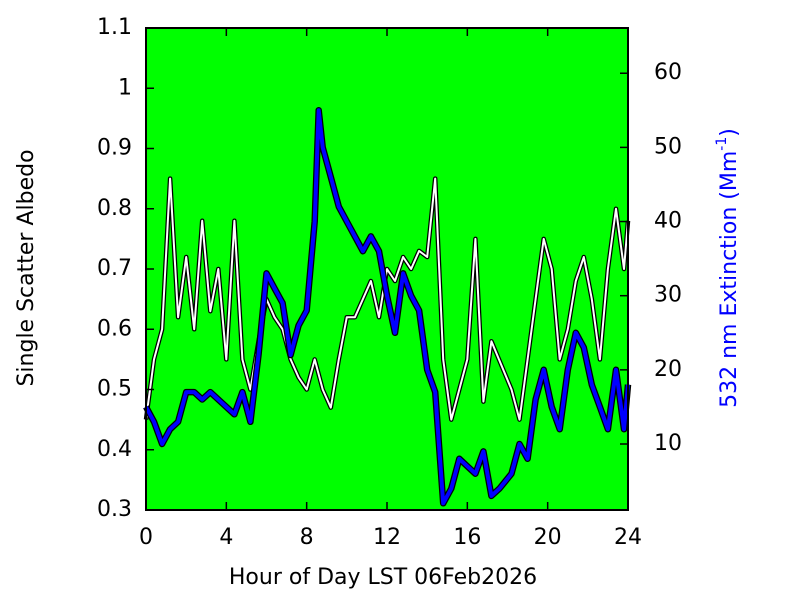 This screenshot has height=604, width=800. I want to click on x-tick-label: 12, so click(387, 537).